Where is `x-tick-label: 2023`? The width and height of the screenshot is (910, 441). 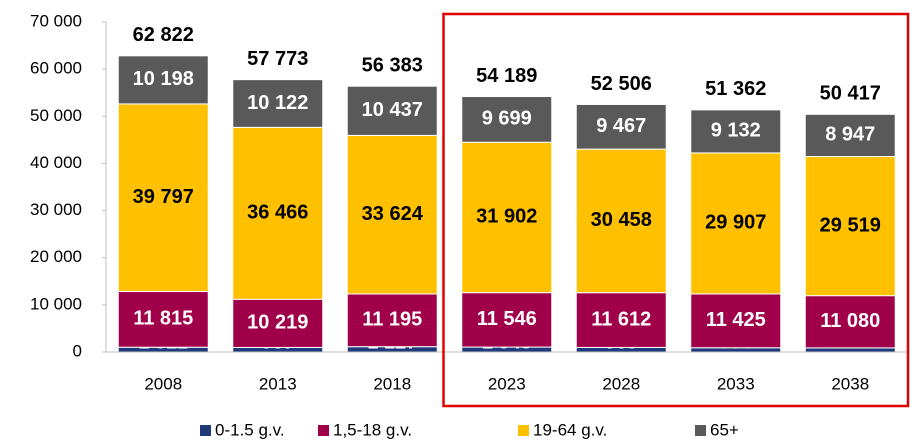 x-tick-label: 2023 is located at coordinates (507, 383).